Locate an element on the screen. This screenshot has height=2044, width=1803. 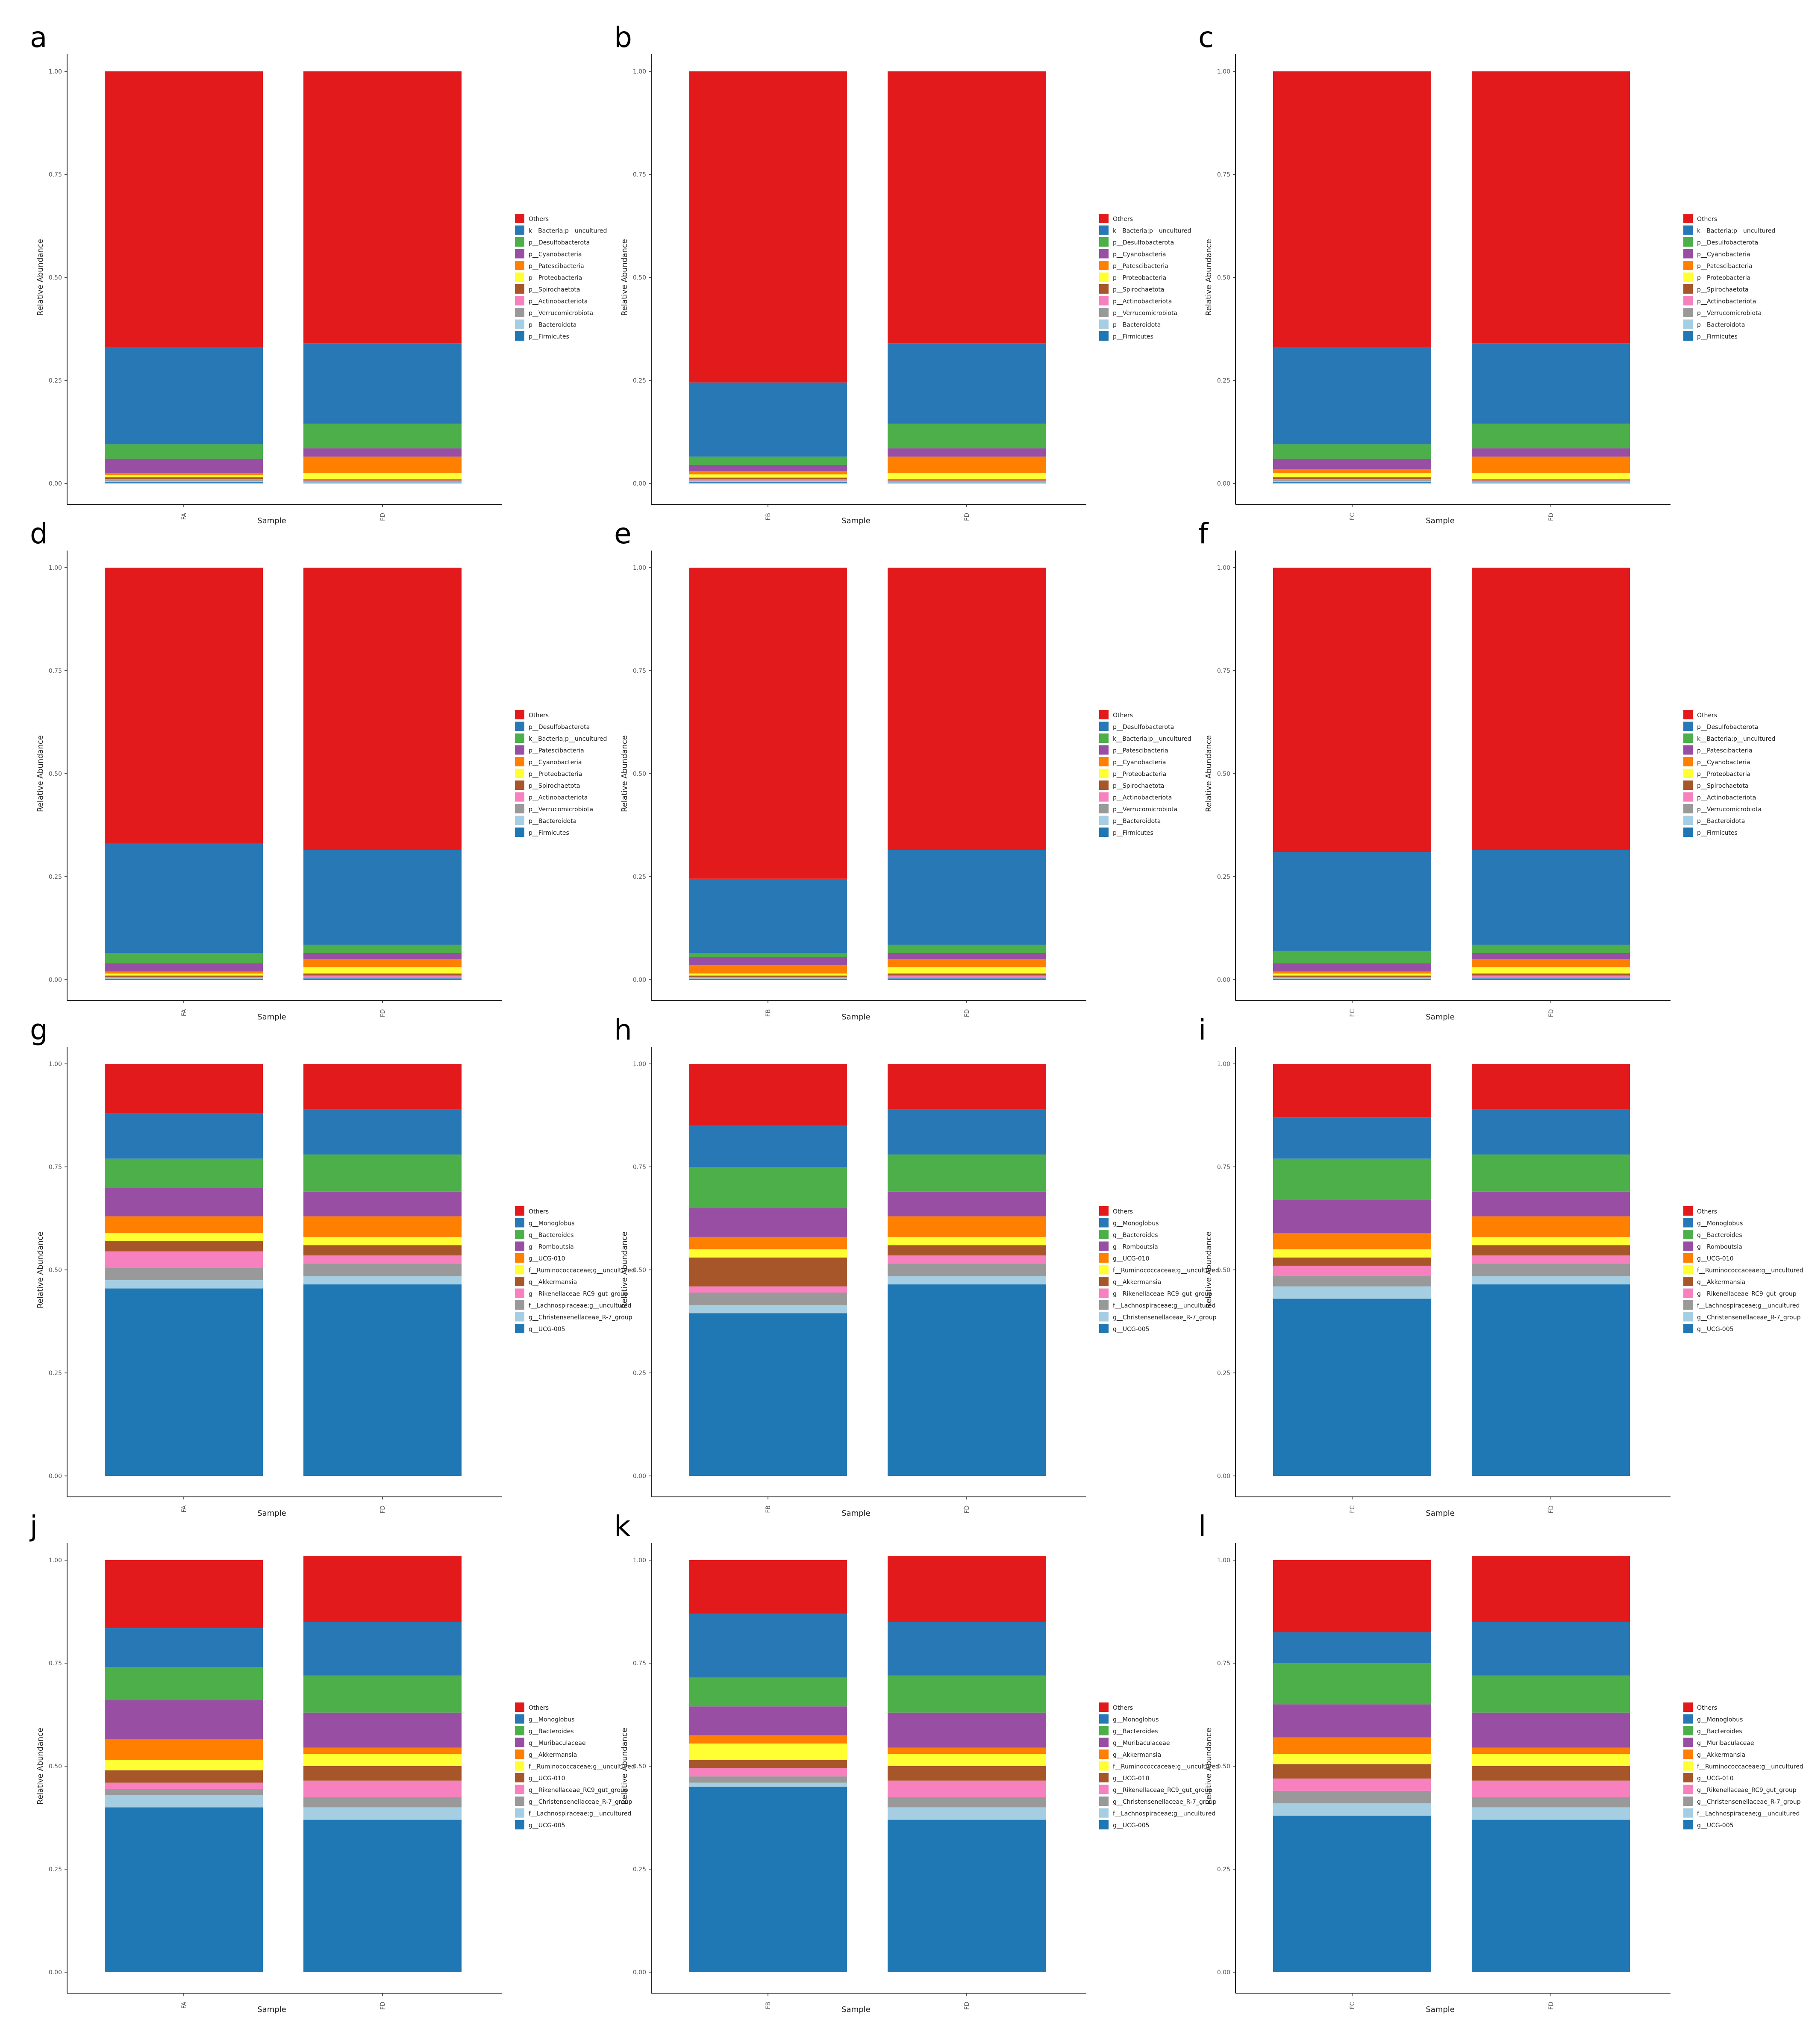
legend-label: p__Verrucomicrobiota is located at coordinates (1145, 314).